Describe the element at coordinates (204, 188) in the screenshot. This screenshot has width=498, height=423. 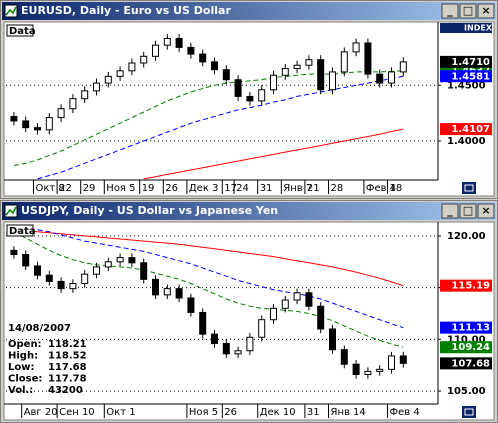
I see `x-tick-label: Дек 3` at that location.